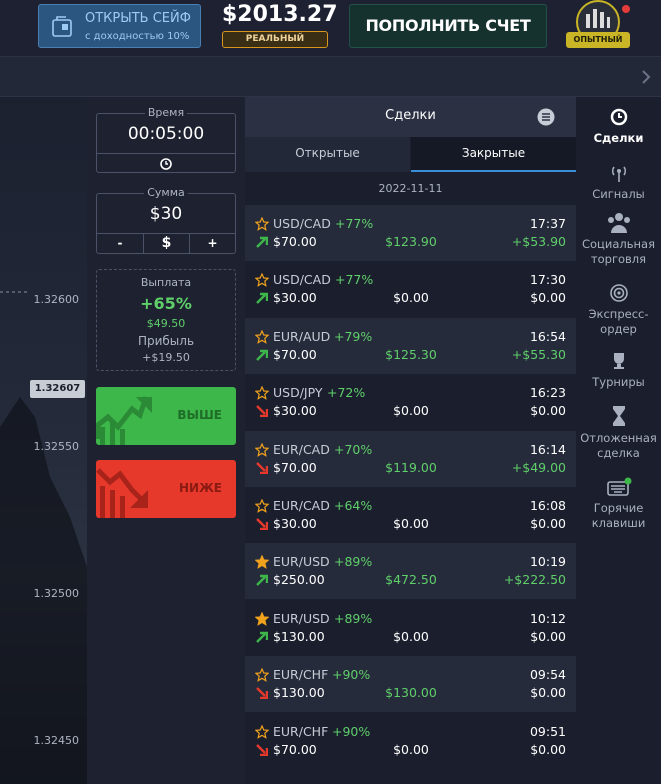  I want to click on profit-value: +$19.50, so click(166, 357).